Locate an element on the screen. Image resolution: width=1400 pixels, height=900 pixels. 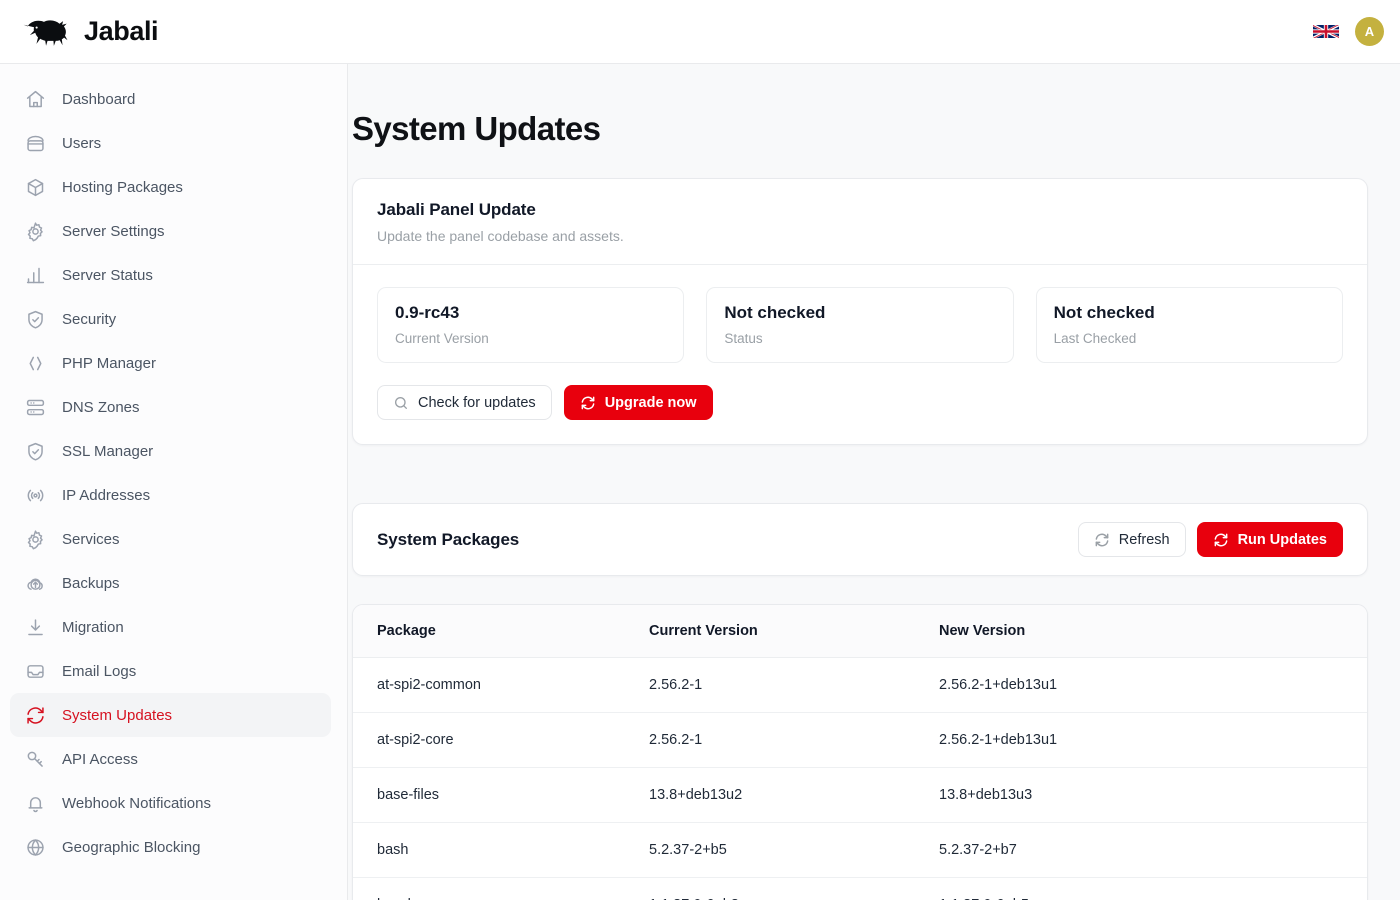
run-updates-label: Run Updates is located at coordinates (1282, 539).